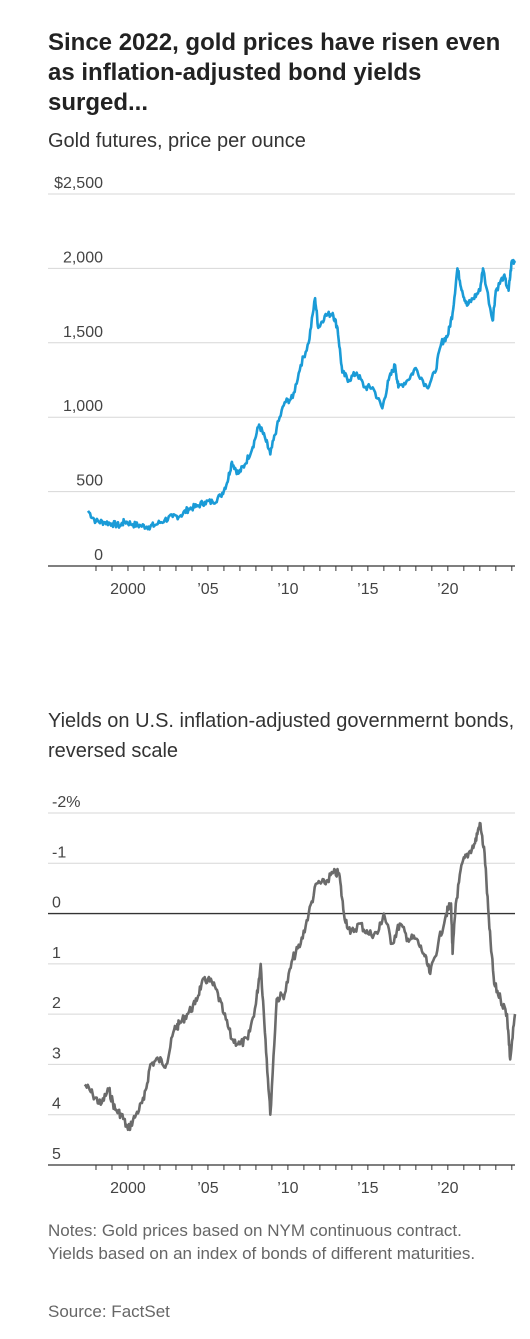 This screenshot has height=1339, width=530. I want to click on y-tick-label: -1, so click(59, 852).